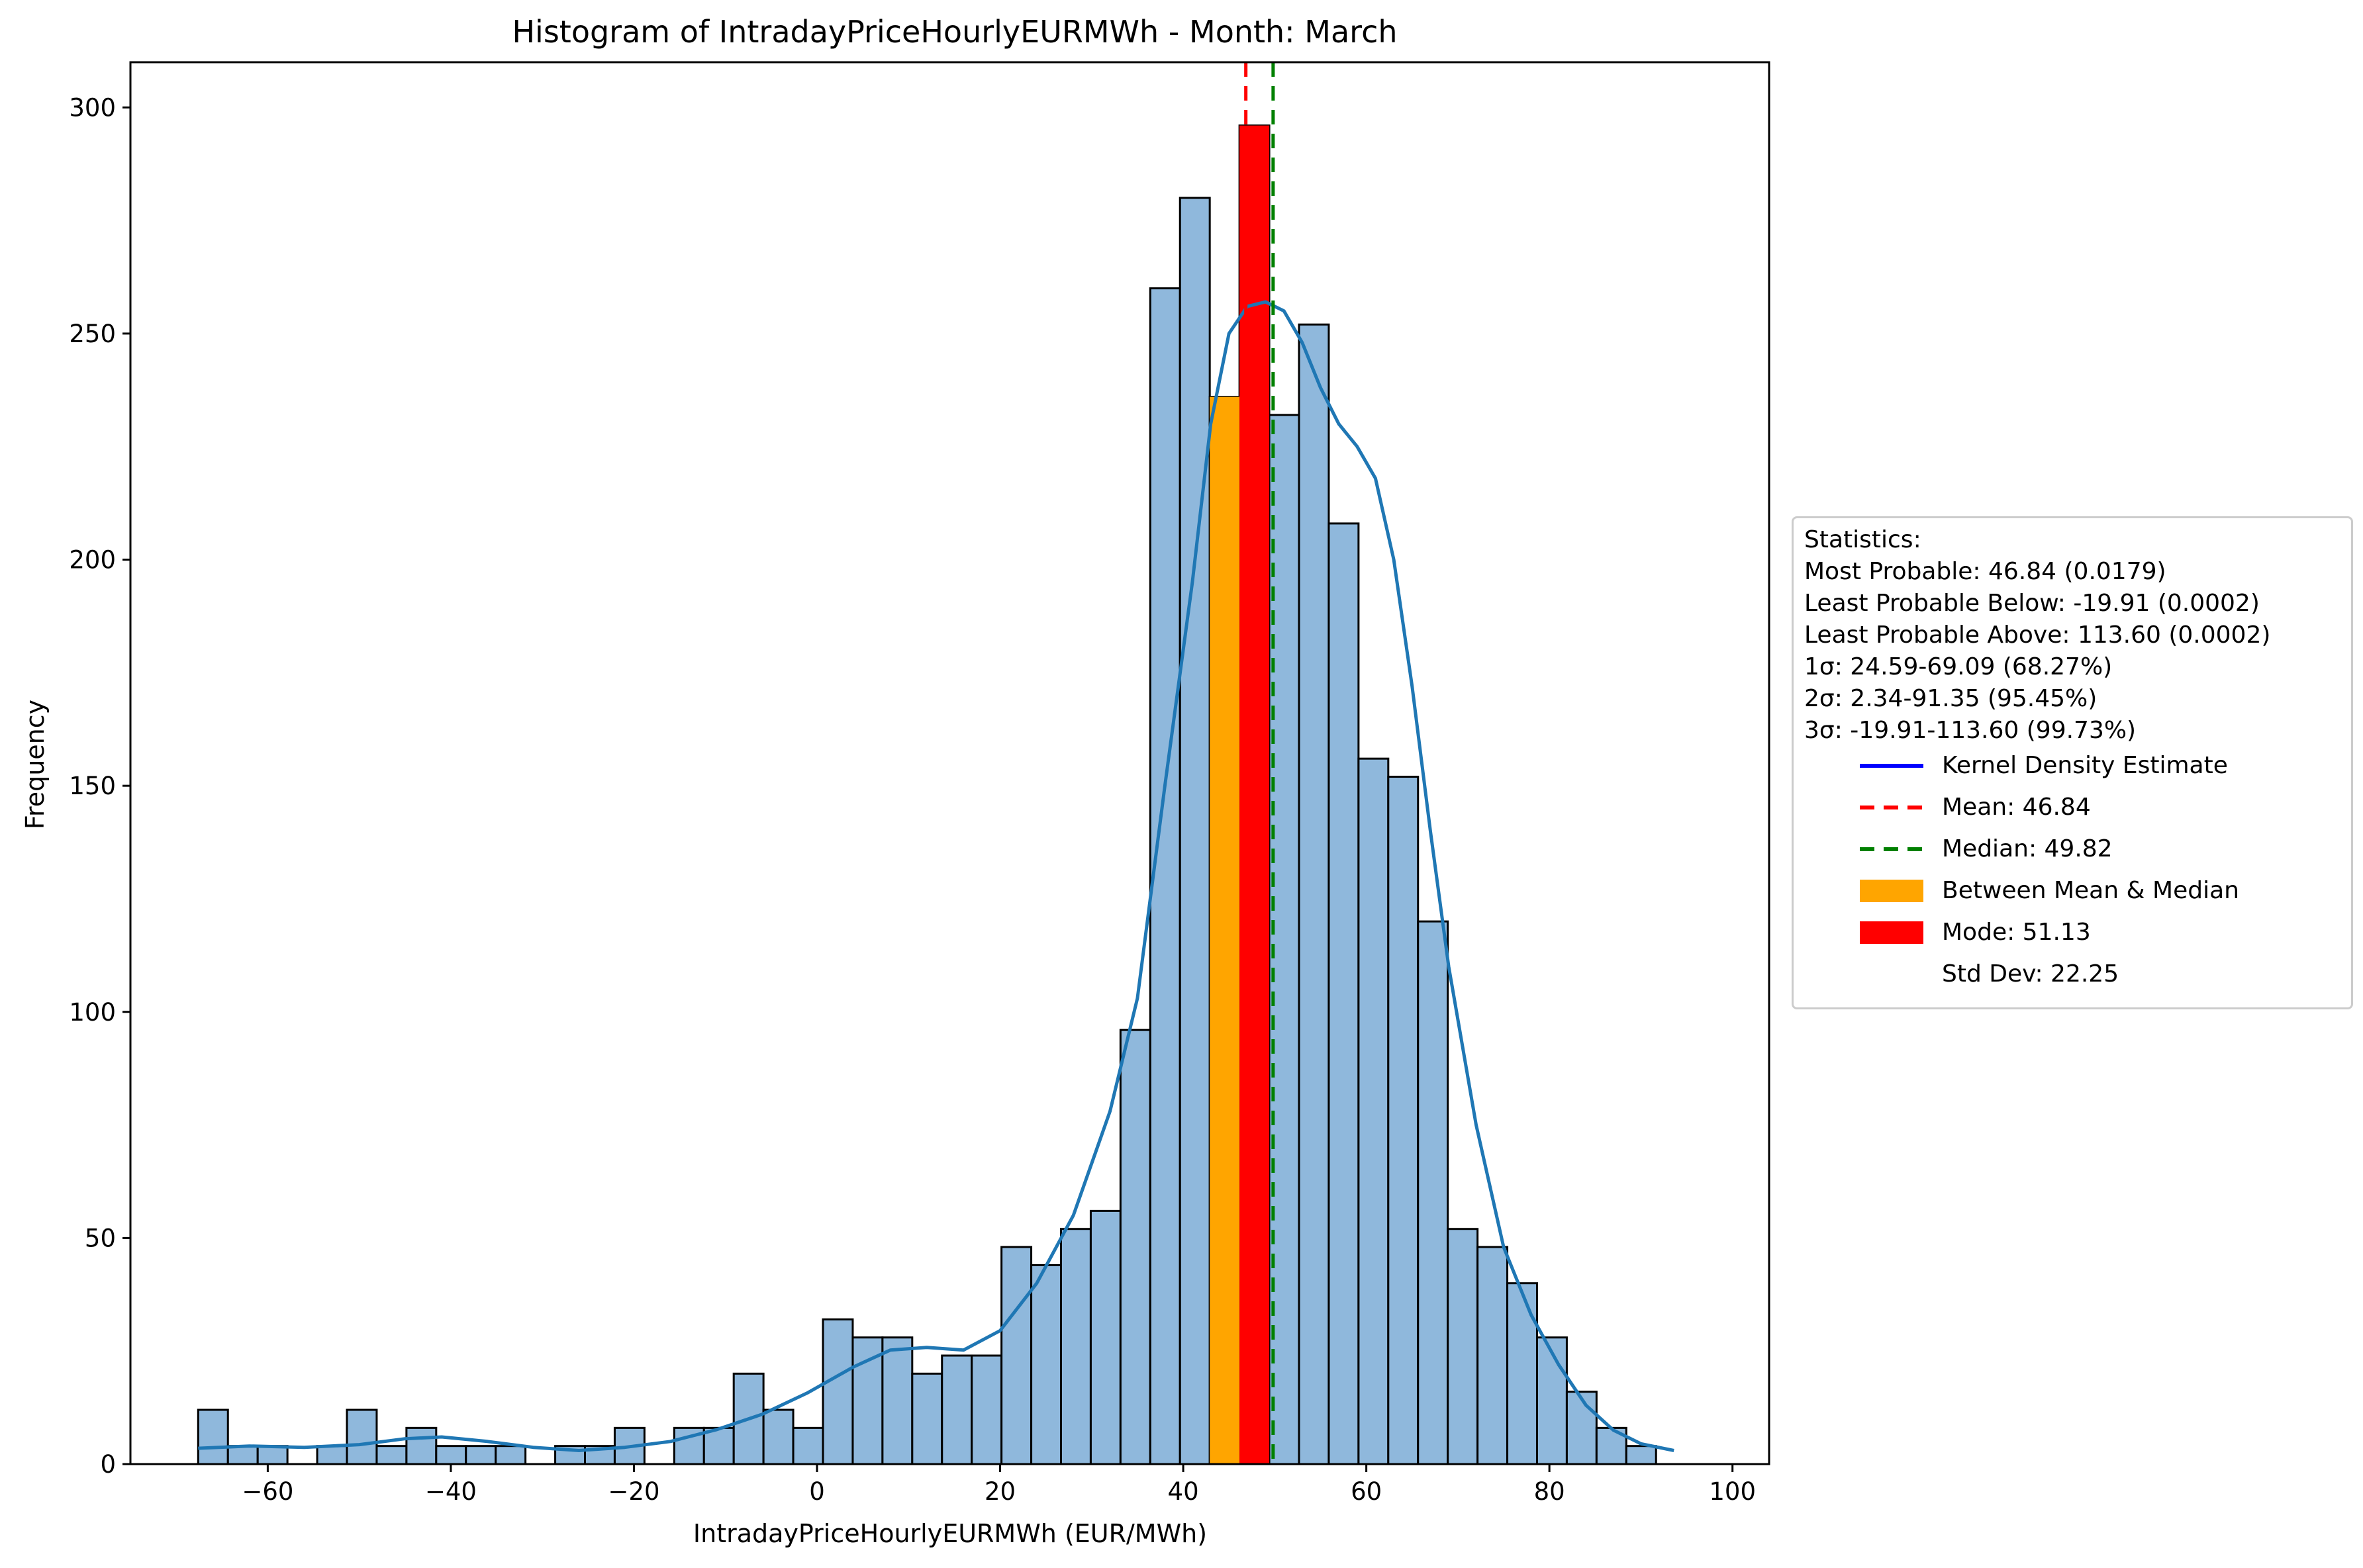 This screenshot has height=1568, width=2363. I want to click on x-axis: −60 −40 −20 0 20 40 60 80 100, so click(999, 1485).